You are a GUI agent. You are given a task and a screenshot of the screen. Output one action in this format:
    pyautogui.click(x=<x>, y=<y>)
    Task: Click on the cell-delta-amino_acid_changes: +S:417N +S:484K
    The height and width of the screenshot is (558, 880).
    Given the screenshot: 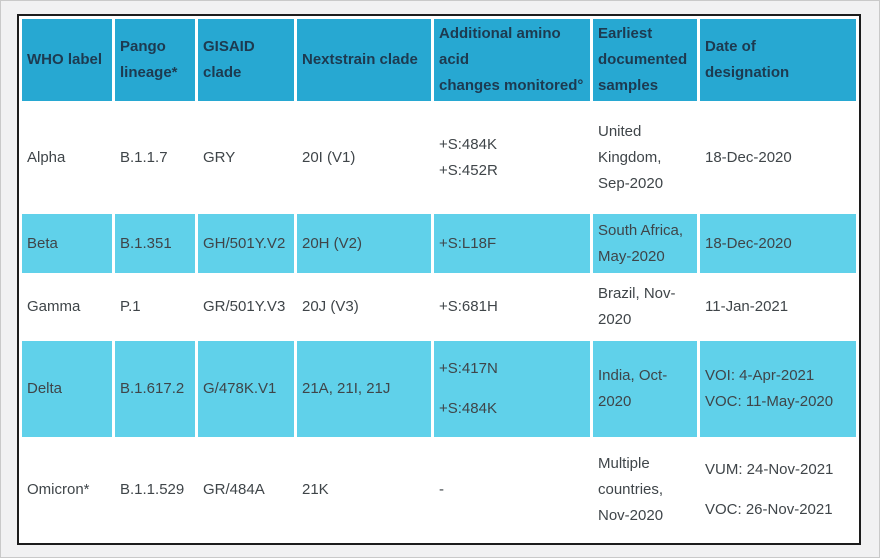 What is the action you would take?
    pyautogui.click(x=512, y=389)
    